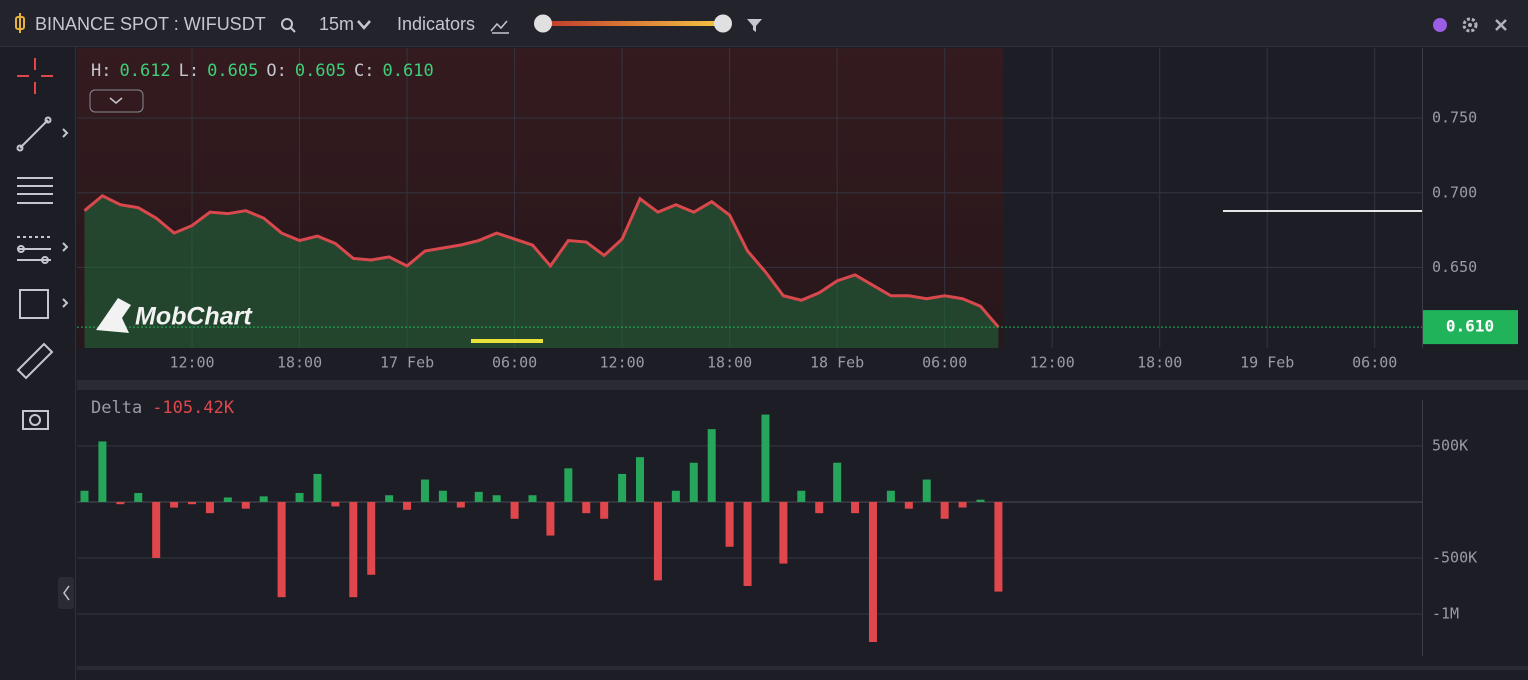 Image resolution: width=1528 pixels, height=680 pixels. Describe the element at coordinates (193, 408) in the screenshot. I see `delta-current: -105.42K` at that location.